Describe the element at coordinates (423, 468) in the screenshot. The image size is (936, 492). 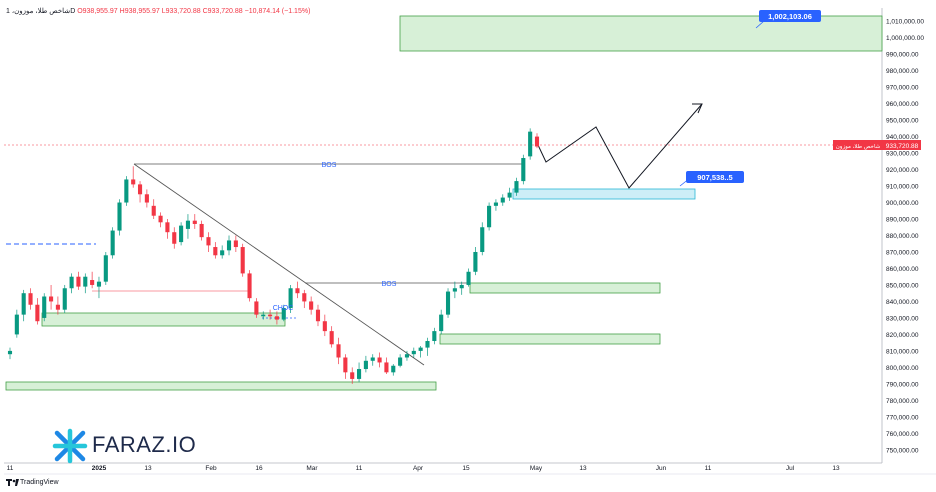
I see `x-axis: 11 2025 13 Feb 16 Mar 11 Apr 15 May 13 Jun 11 Jul 13` at that location.